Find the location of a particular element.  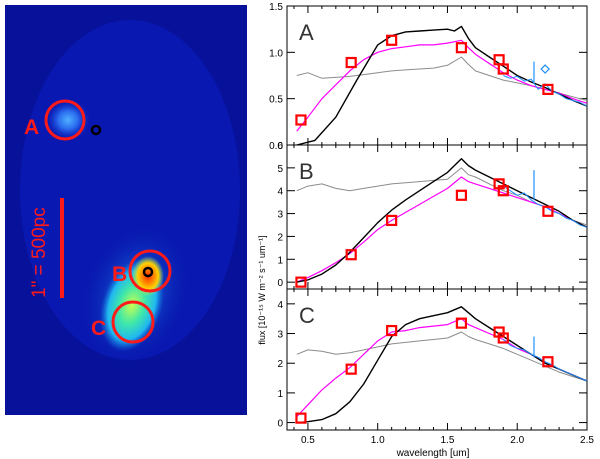

y-tick-label: 5 is located at coordinates (280, 169).